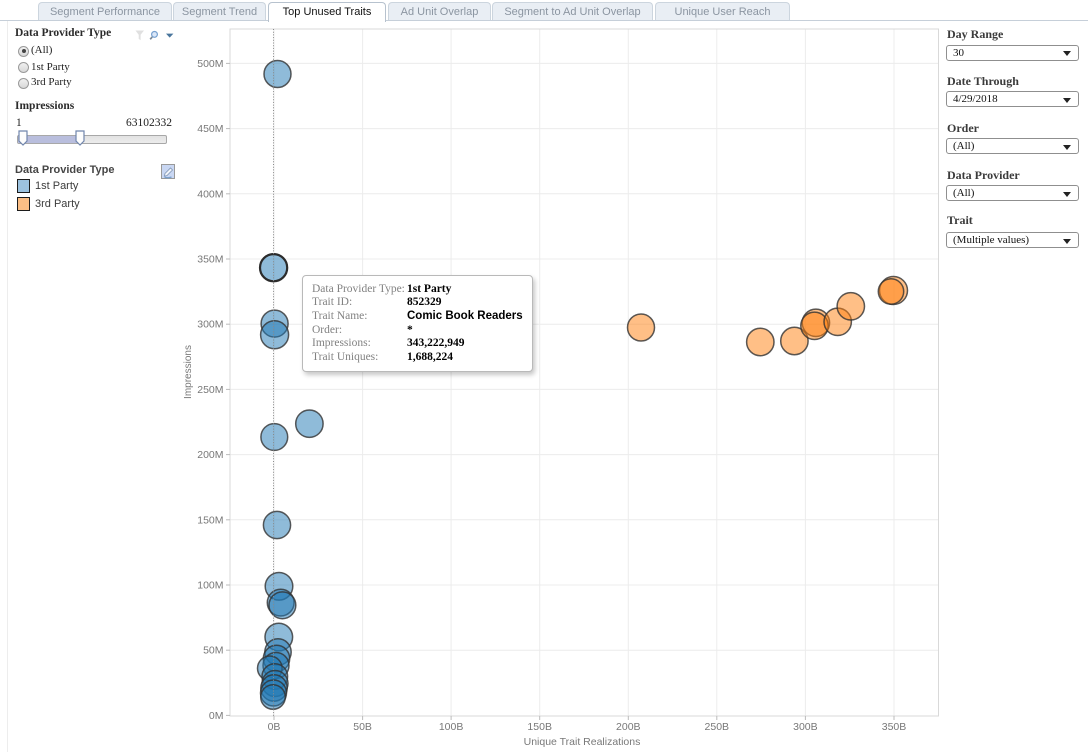 The width and height of the screenshot is (1088, 752). What do you see at coordinates (805, 727) in the screenshot?
I see `svg-text: 300B` at bounding box center [805, 727].